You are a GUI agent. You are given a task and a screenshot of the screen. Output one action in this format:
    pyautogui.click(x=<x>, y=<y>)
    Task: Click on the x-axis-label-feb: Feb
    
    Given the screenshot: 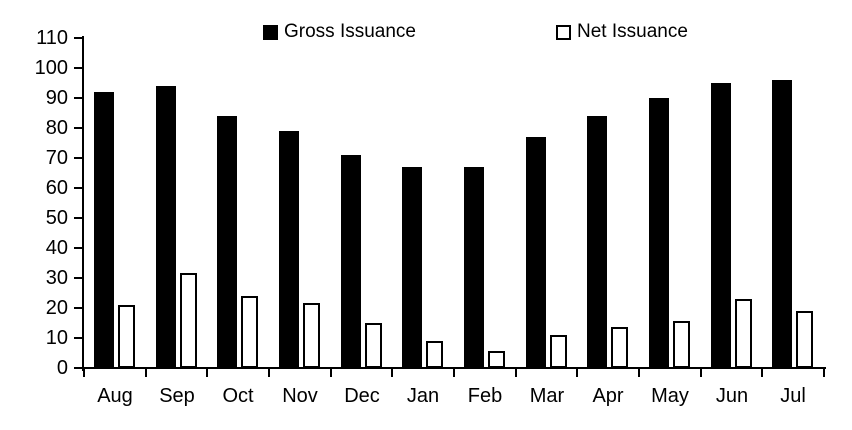 What is the action you would take?
    pyautogui.click(x=485, y=396)
    